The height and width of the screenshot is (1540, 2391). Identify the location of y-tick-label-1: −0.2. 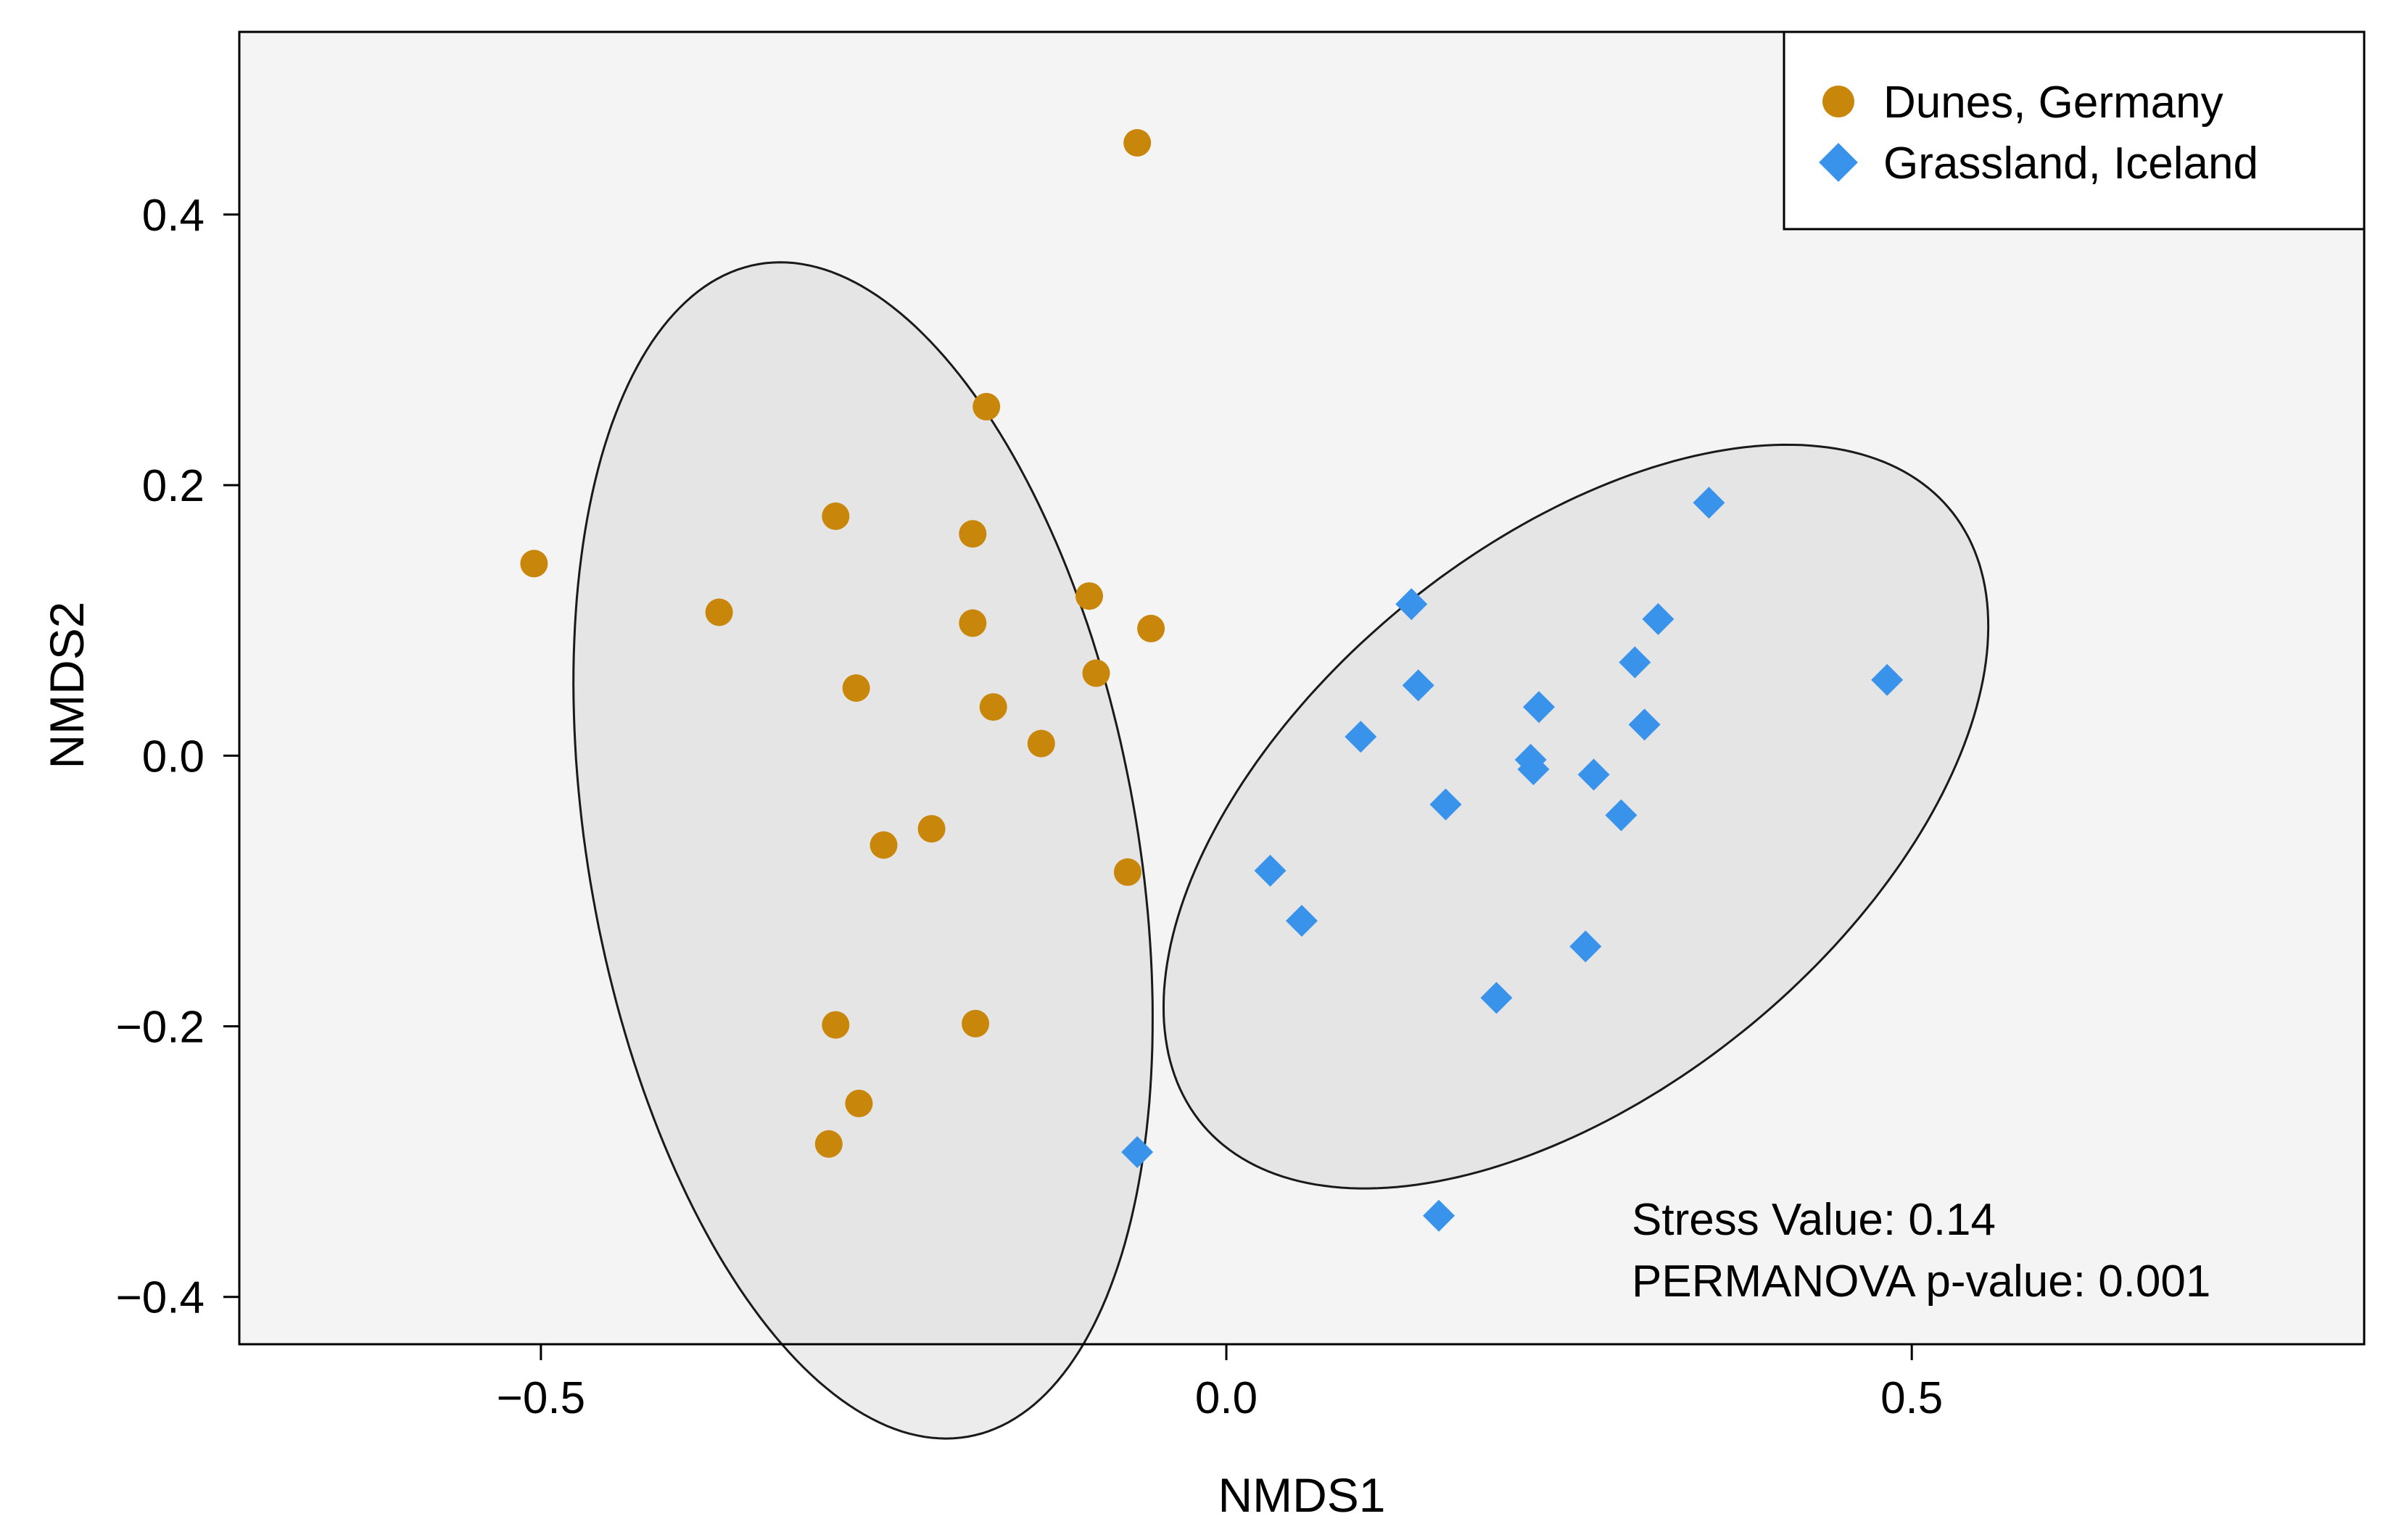
(160, 1027).